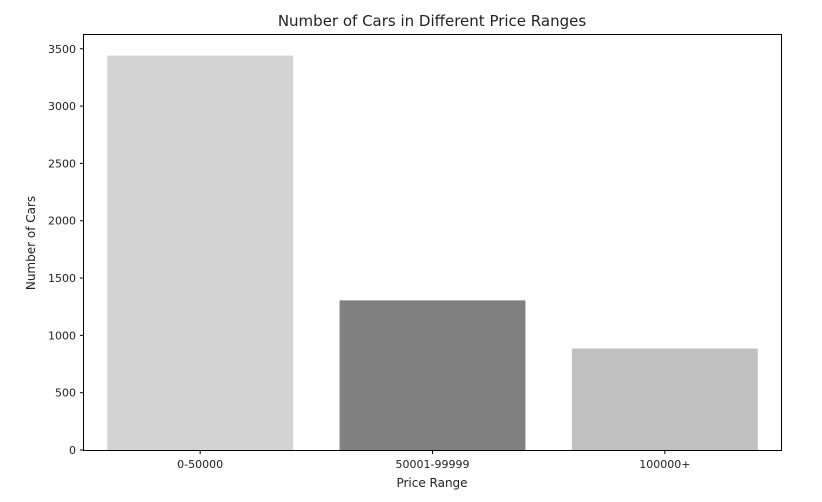  What do you see at coordinates (72, 450) in the screenshot?
I see `y-tick-label: 0` at bounding box center [72, 450].